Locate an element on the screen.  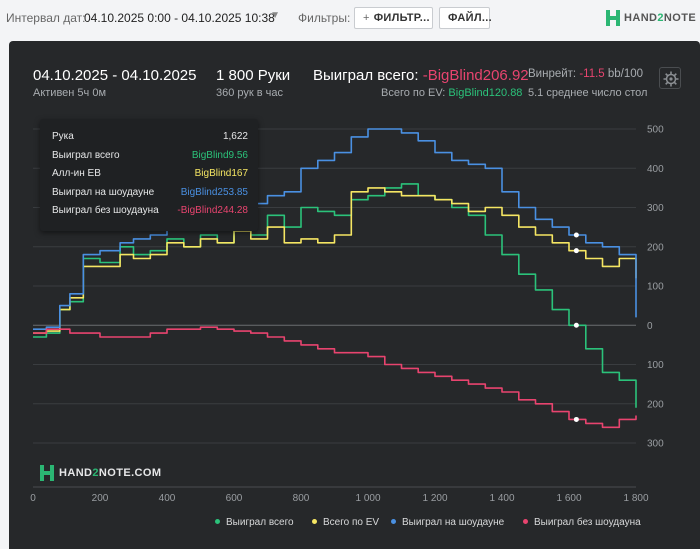
winrate-unit: bb/100 is located at coordinates (625, 74).